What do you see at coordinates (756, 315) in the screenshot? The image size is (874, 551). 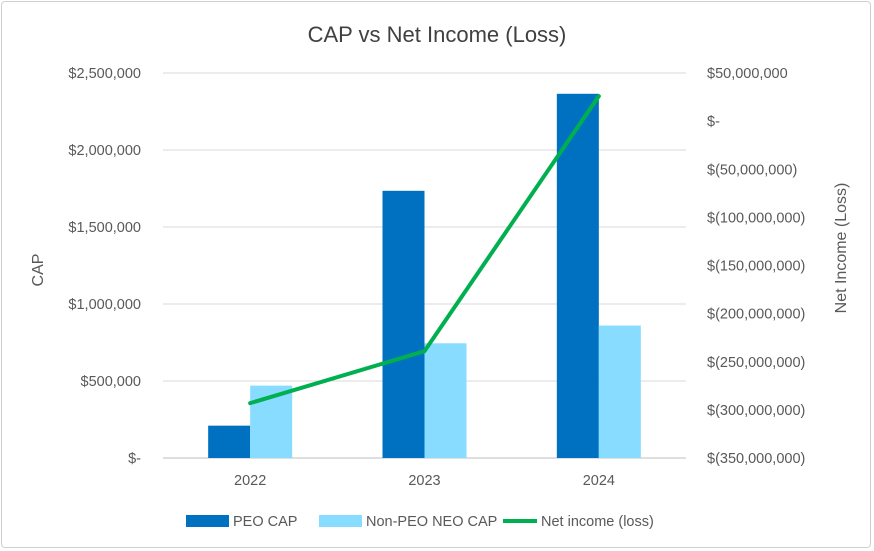 I see `right-tick-label: $(200,000,000)` at bounding box center [756, 315].